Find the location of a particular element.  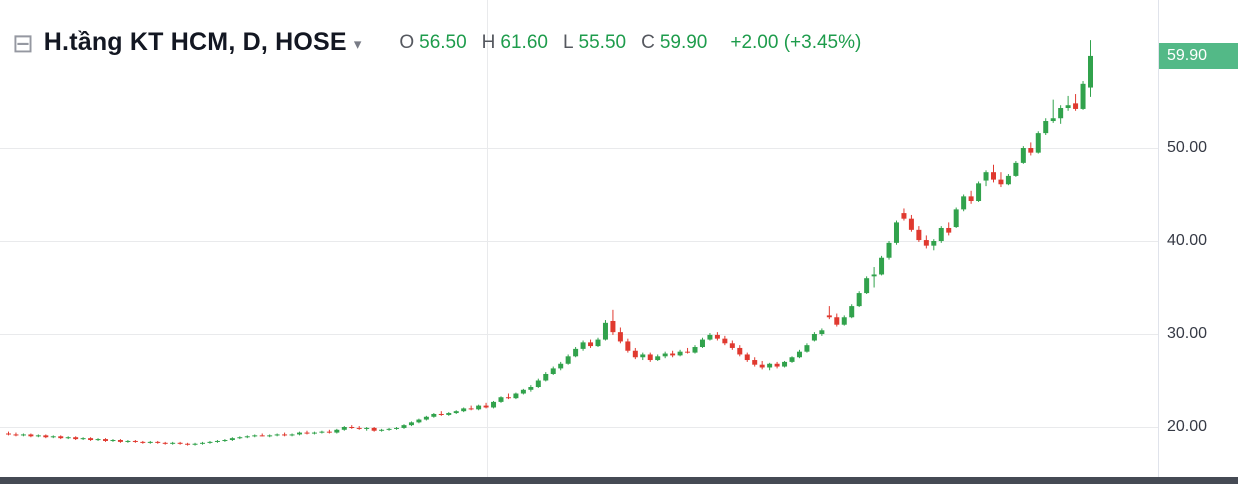

chevron-down-icon: ▾ is located at coordinates (357, 44).